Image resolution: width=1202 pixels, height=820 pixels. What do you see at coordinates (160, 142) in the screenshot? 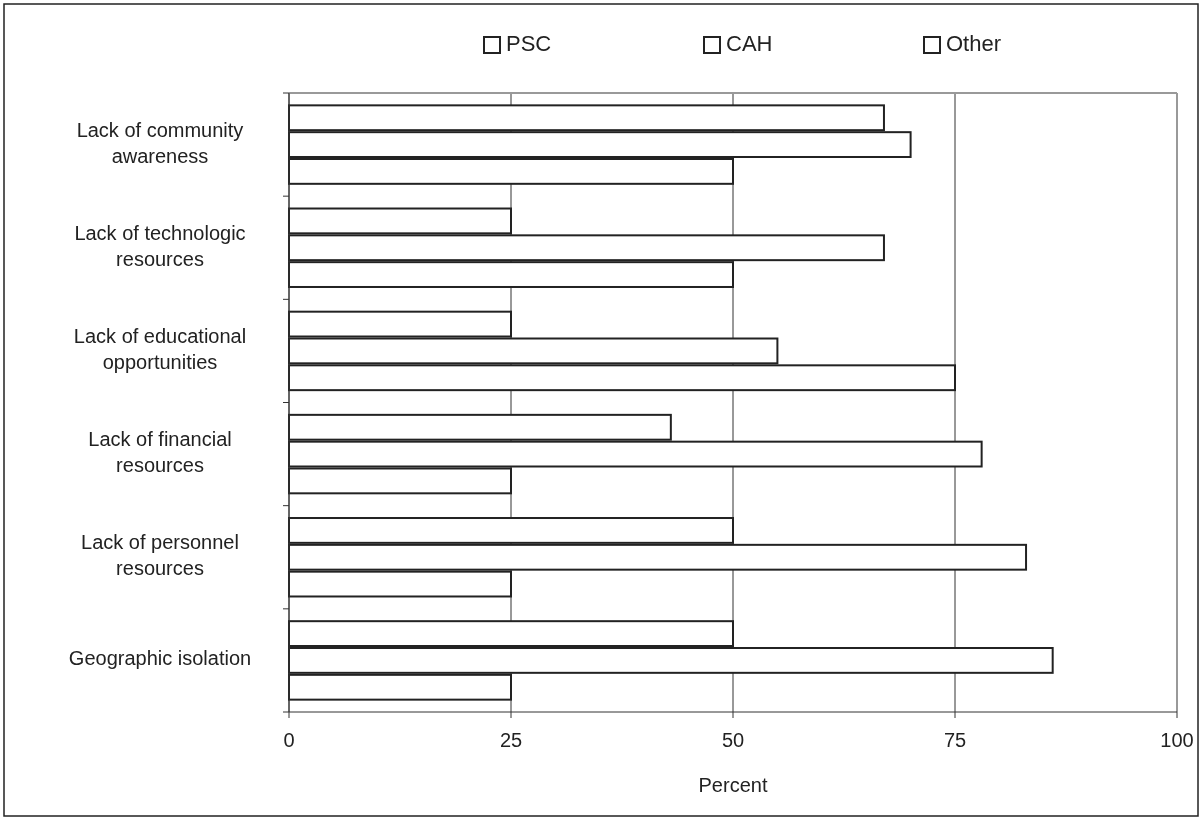
I see `y-tick-label: Lack of community awareness` at bounding box center [160, 142].